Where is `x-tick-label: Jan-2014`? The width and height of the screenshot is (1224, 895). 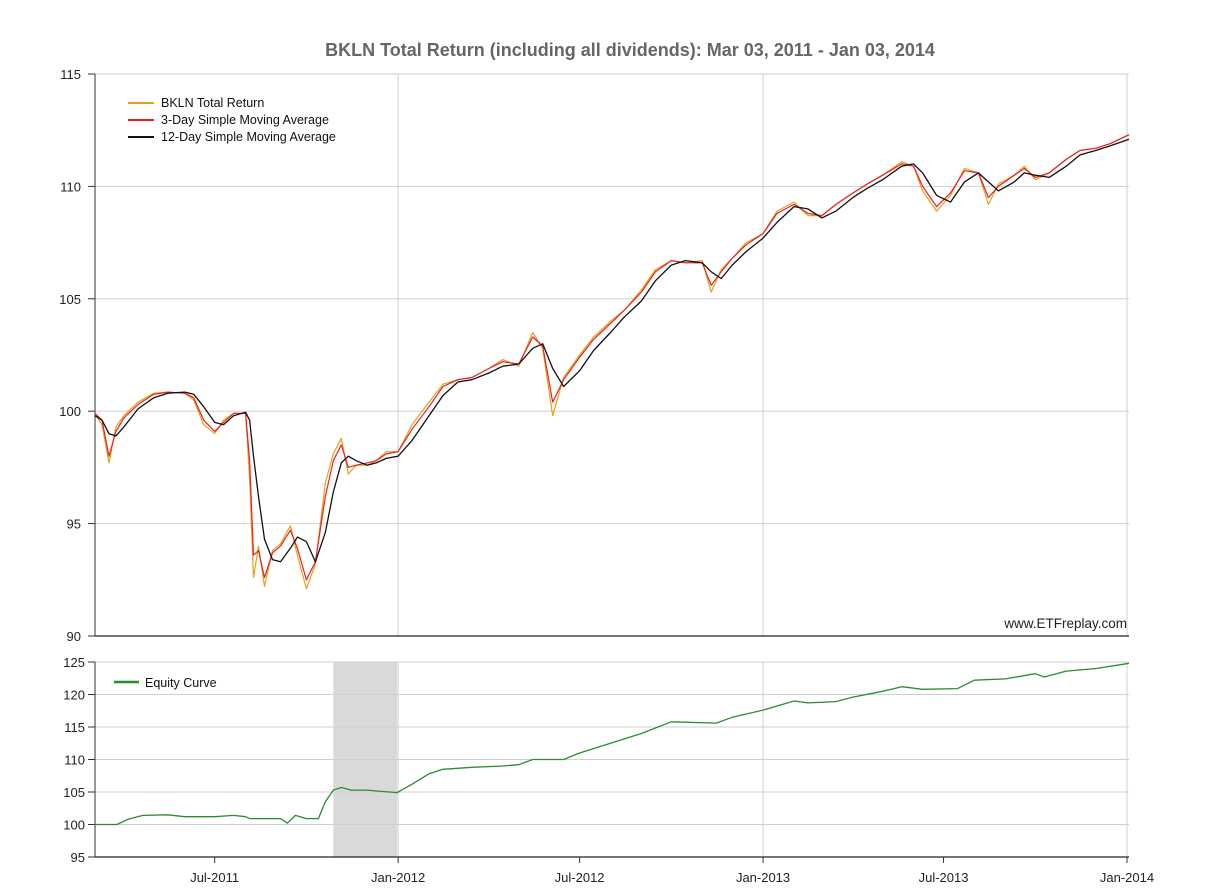
x-tick-label: Jan-2014 is located at coordinates (1127, 877).